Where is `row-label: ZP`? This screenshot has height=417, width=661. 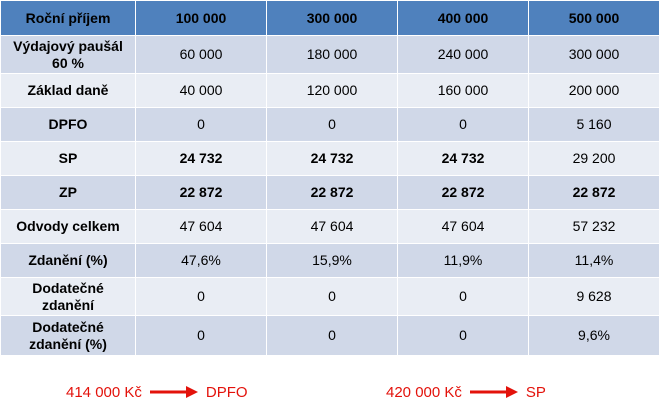
row-label: ZP is located at coordinates (68, 192).